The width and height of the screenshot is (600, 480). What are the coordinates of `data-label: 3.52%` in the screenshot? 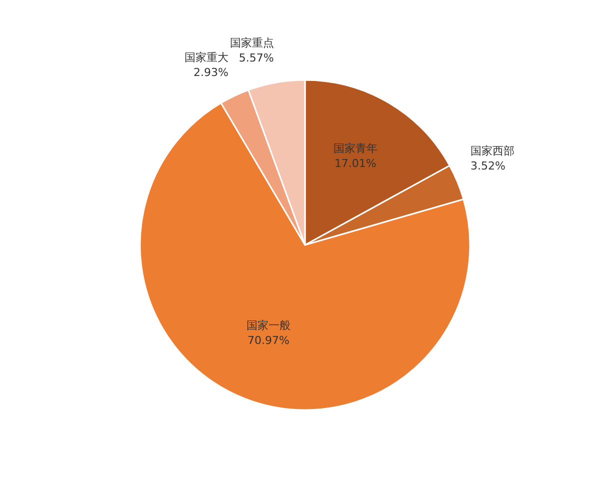 It's located at (488, 166).